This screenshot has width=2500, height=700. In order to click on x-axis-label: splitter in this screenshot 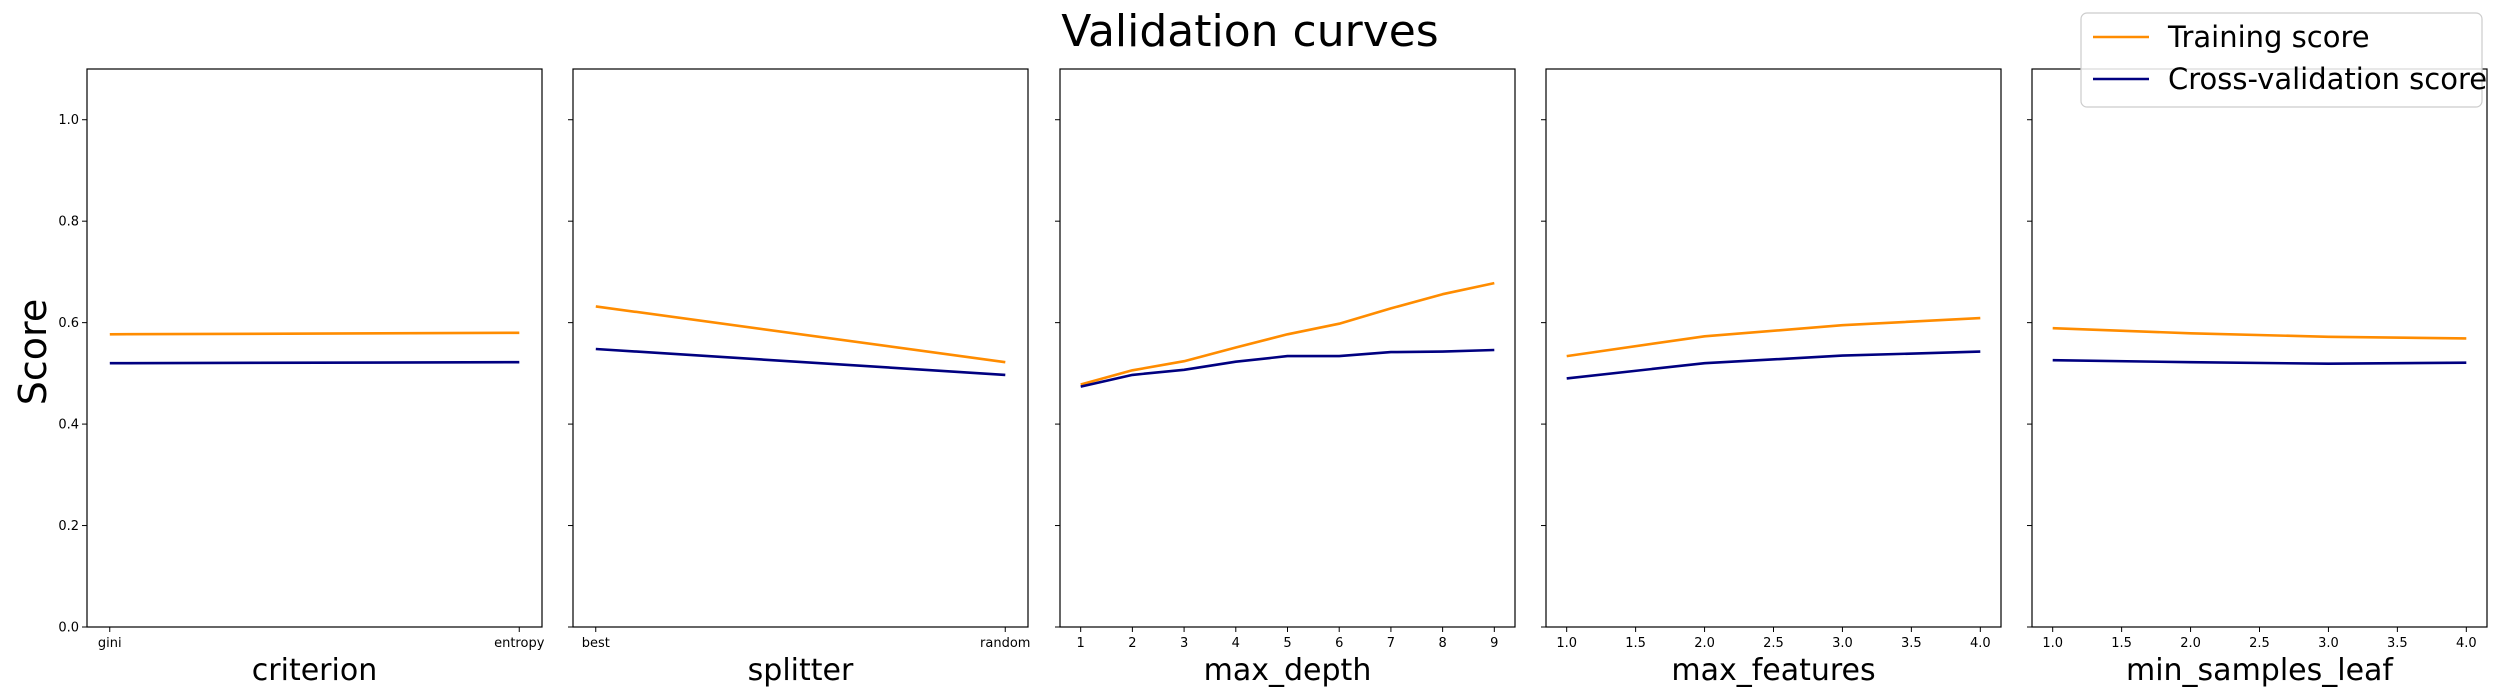, I will do `click(801, 670)`.